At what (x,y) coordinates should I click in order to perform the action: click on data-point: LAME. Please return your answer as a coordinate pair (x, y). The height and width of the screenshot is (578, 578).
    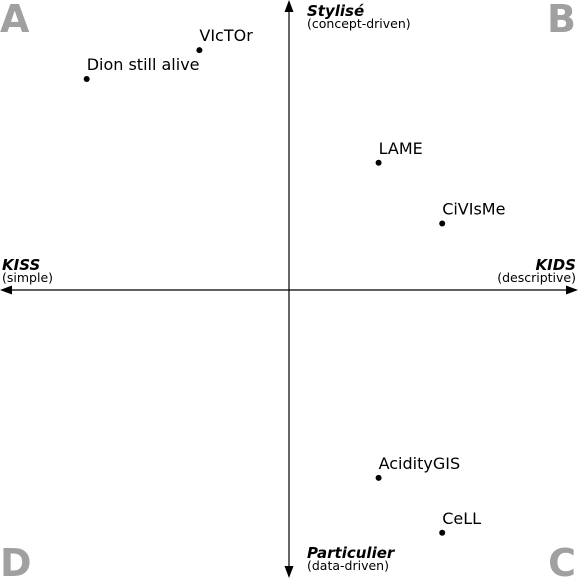
    Looking at the image, I should click on (399, 152).